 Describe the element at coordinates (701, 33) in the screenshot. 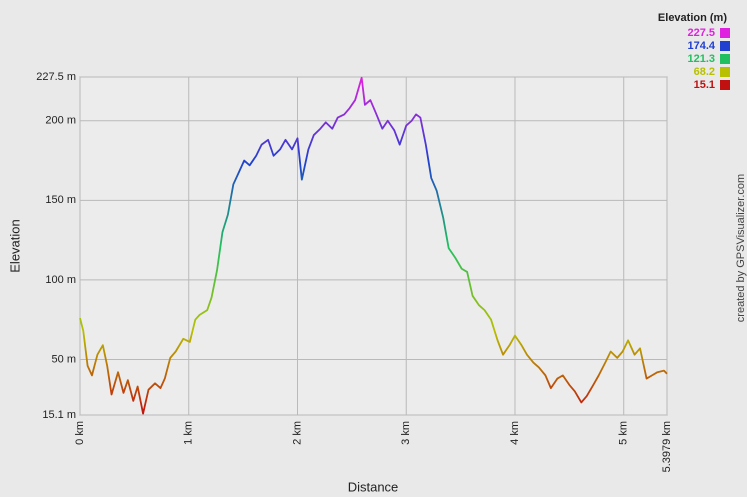

I see `legend-label: 227.5` at that location.